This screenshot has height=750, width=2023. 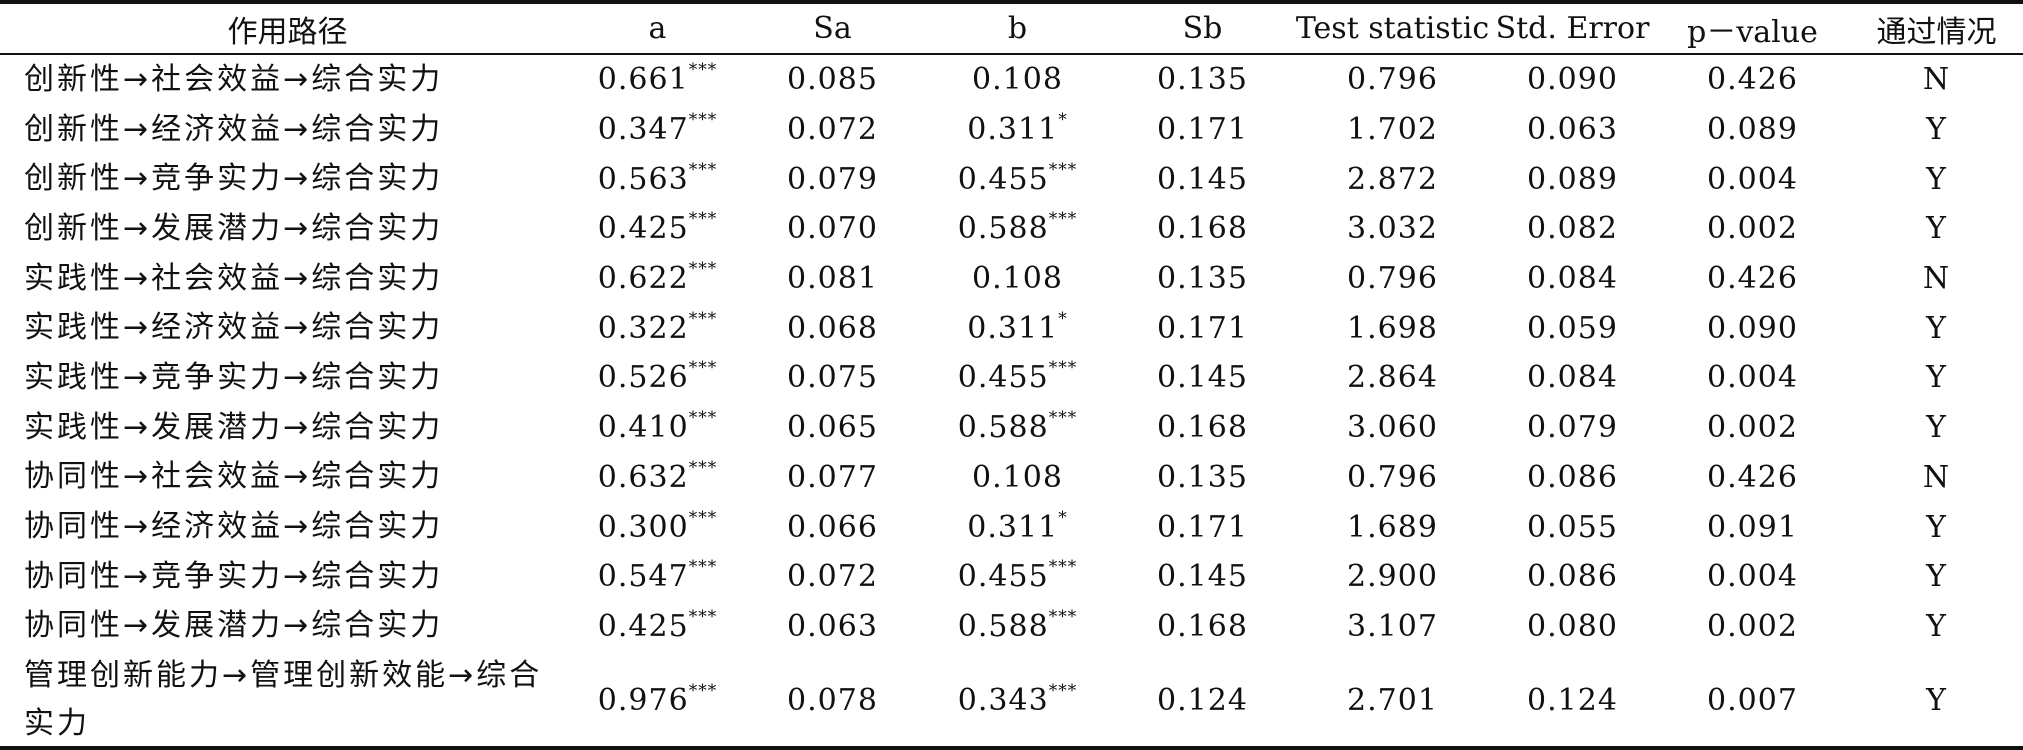 What do you see at coordinates (1392, 477) in the screenshot?
I see `test-statistic-cell-value: 0.796` at bounding box center [1392, 477].